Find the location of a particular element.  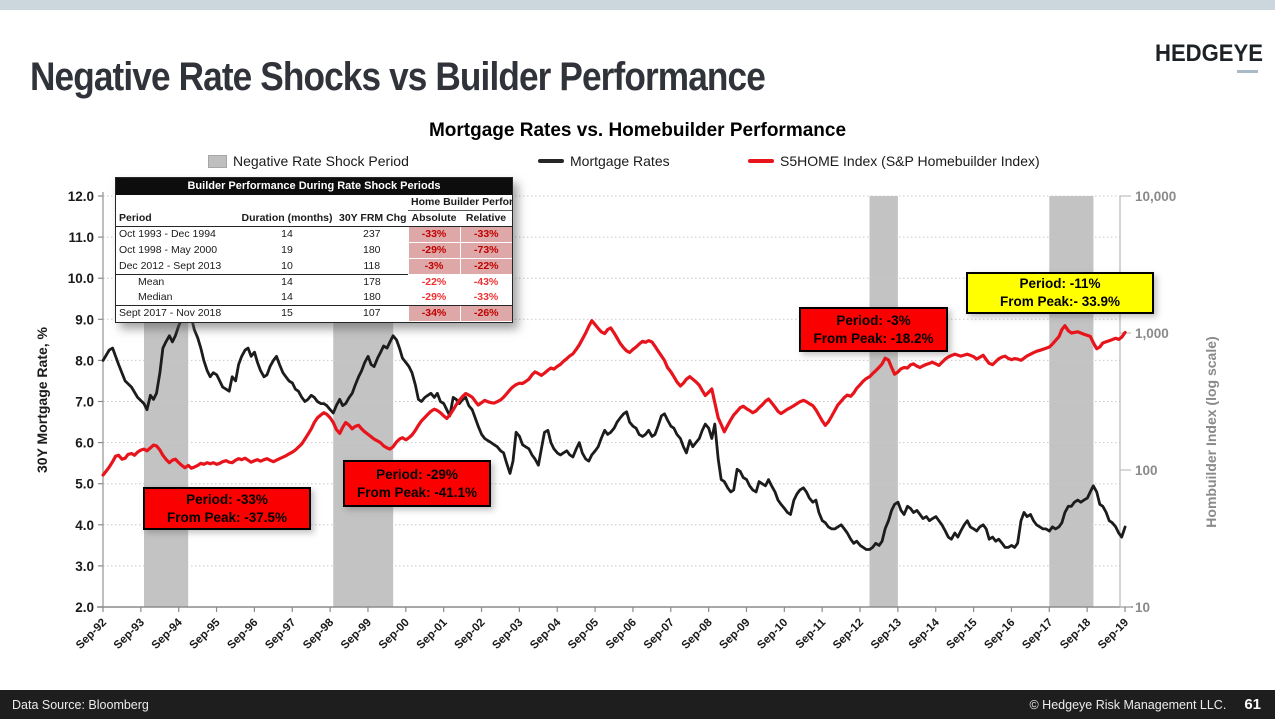

table-cell: -26% is located at coordinates (486, 313).